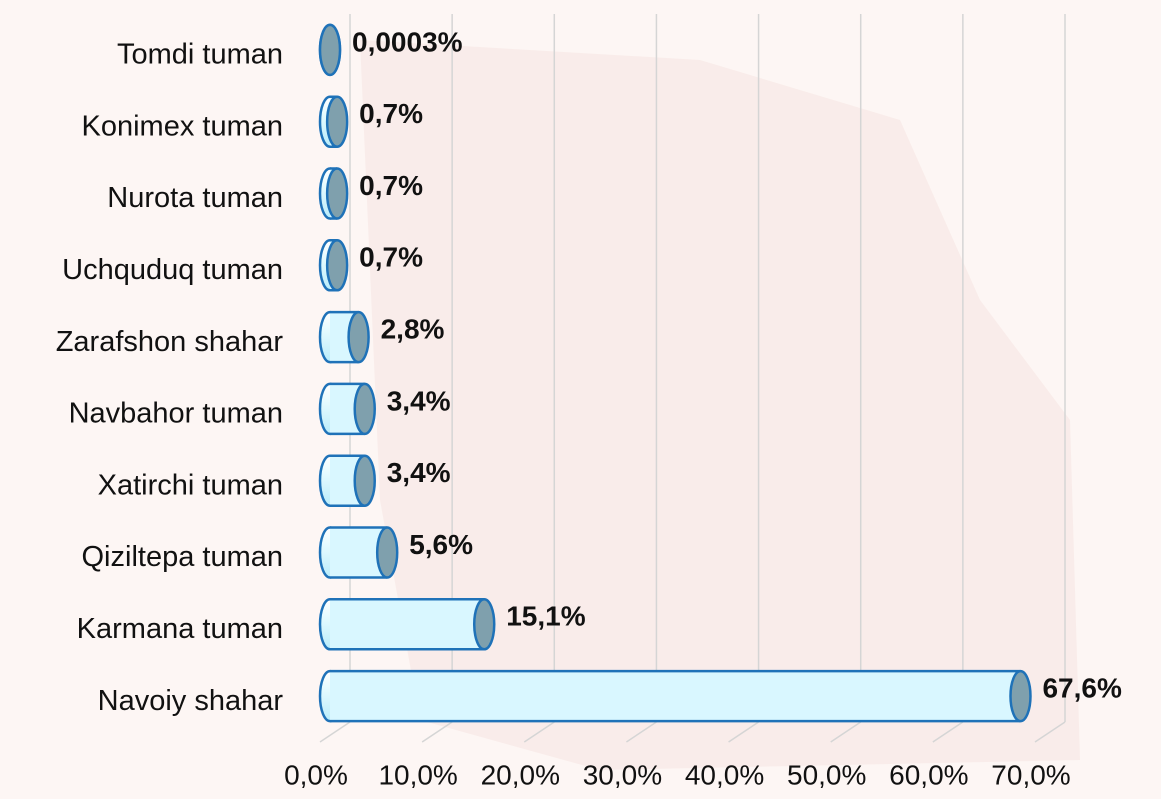 This screenshot has width=1161, height=799. Describe the element at coordinates (180, 629) in the screenshot. I see `y-tick-label: Karmana tuman` at that location.